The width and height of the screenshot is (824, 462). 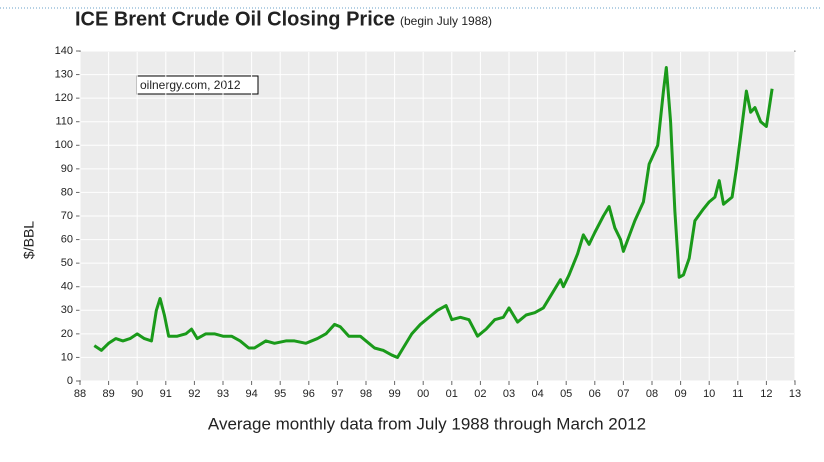 What do you see at coordinates (67, 334) in the screenshot?
I see `y-tick-label: 20` at bounding box center [67, 334].